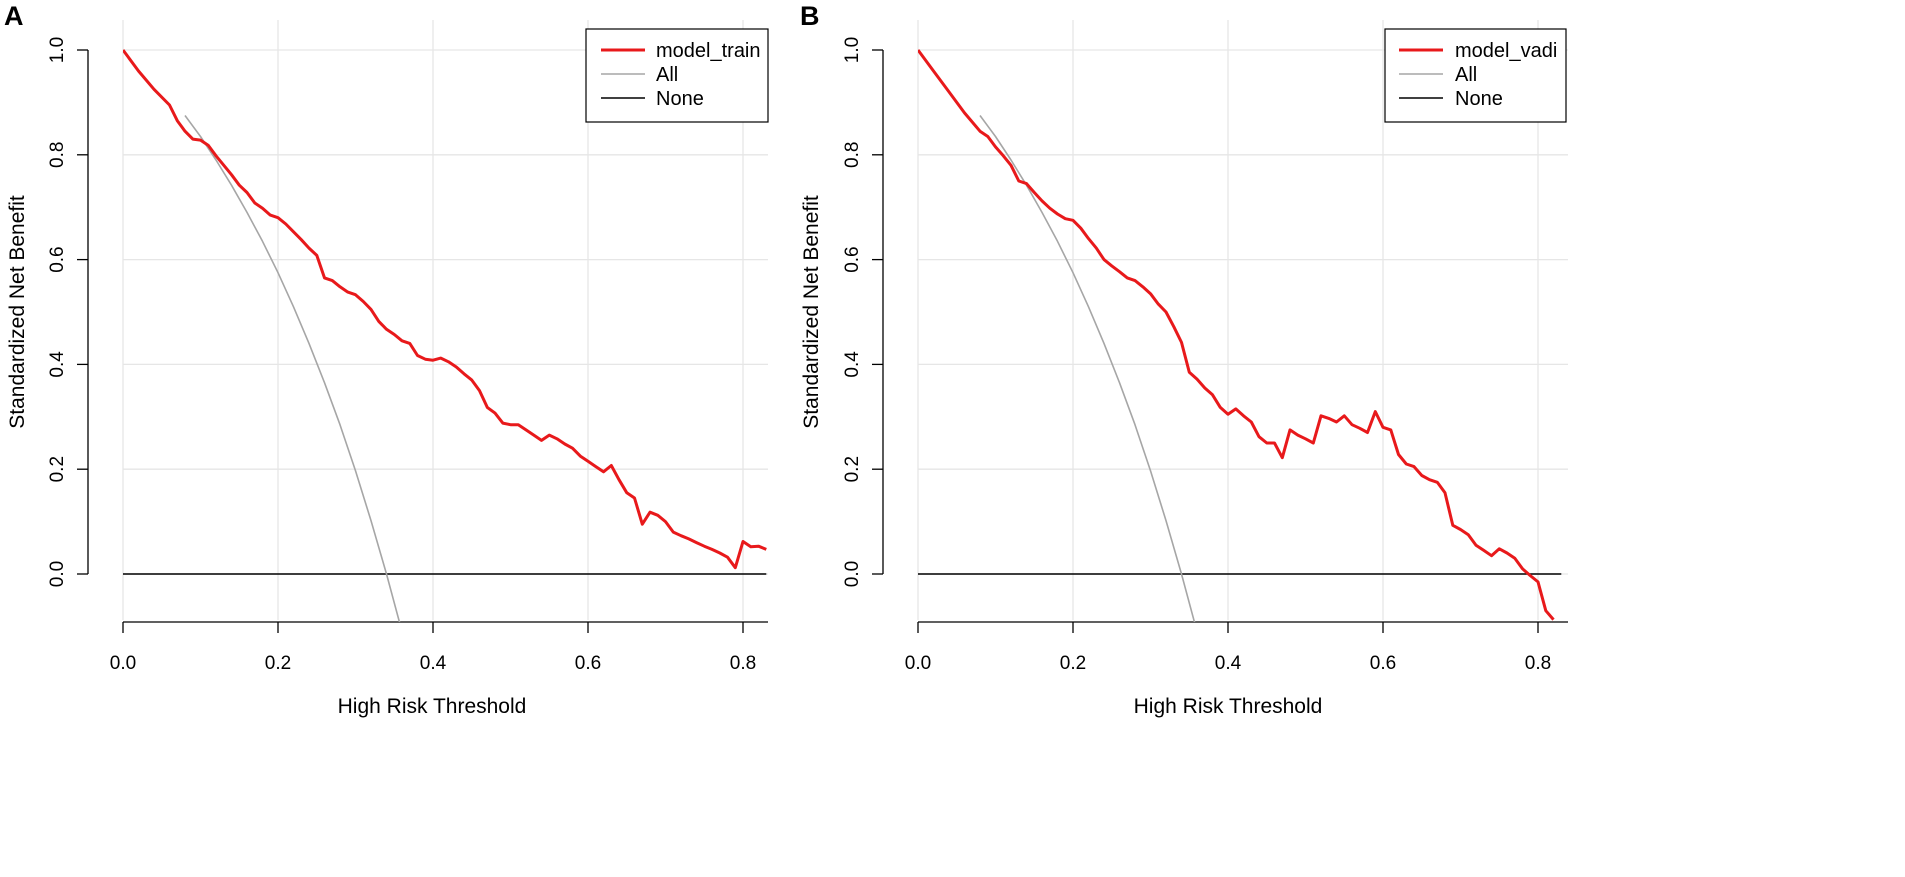  What do you see at coordinates (811, 312) in the screenshot?
I see `y-axis-label-b: Standardized Net Benefit` at bounding box center [811, 312].